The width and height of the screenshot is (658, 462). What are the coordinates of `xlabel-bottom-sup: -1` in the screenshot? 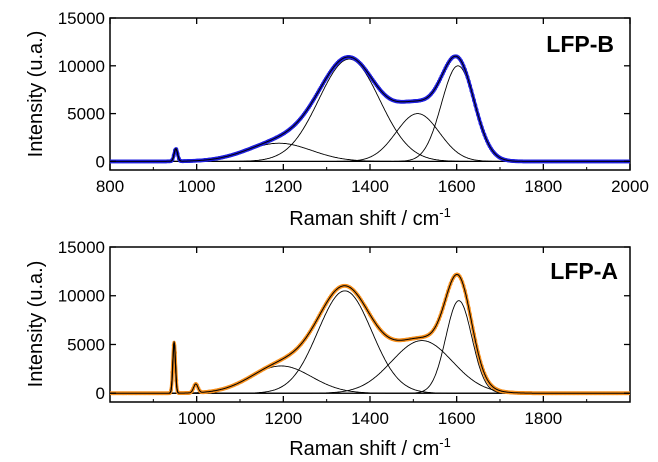 It's located at (445, 442).